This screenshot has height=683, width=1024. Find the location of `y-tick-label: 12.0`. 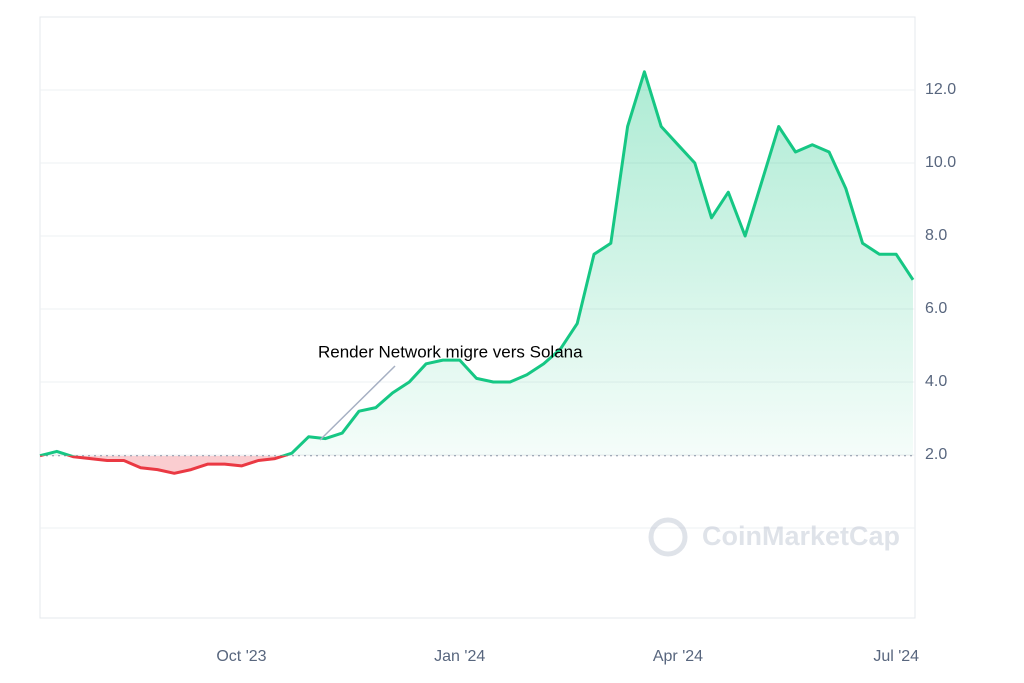

y-tick-label: 12.0 is located at coordinates (940, 89).